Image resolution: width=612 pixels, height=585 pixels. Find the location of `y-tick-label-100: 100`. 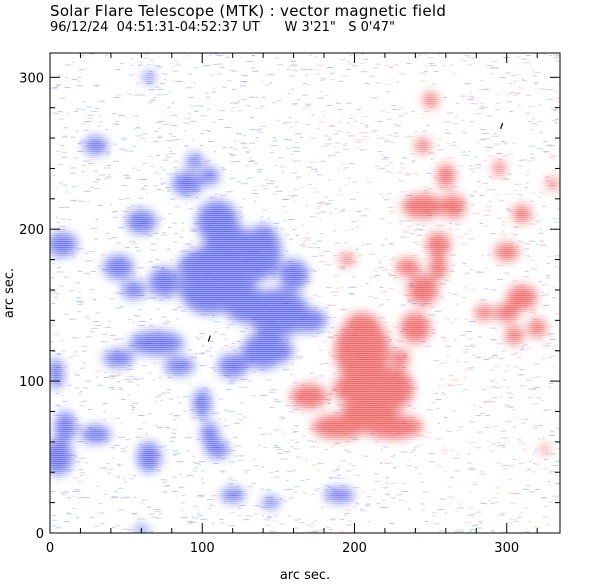

y-tick-label-100: 100 is located at coordinates (31, 382).